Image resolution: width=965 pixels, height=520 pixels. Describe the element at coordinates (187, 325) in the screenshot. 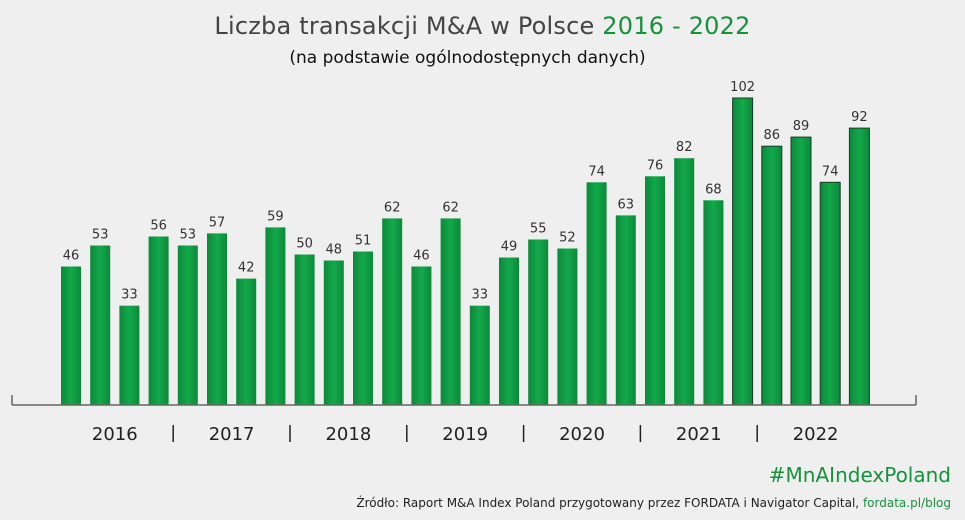

I see `bar-2017-q1` at that location.